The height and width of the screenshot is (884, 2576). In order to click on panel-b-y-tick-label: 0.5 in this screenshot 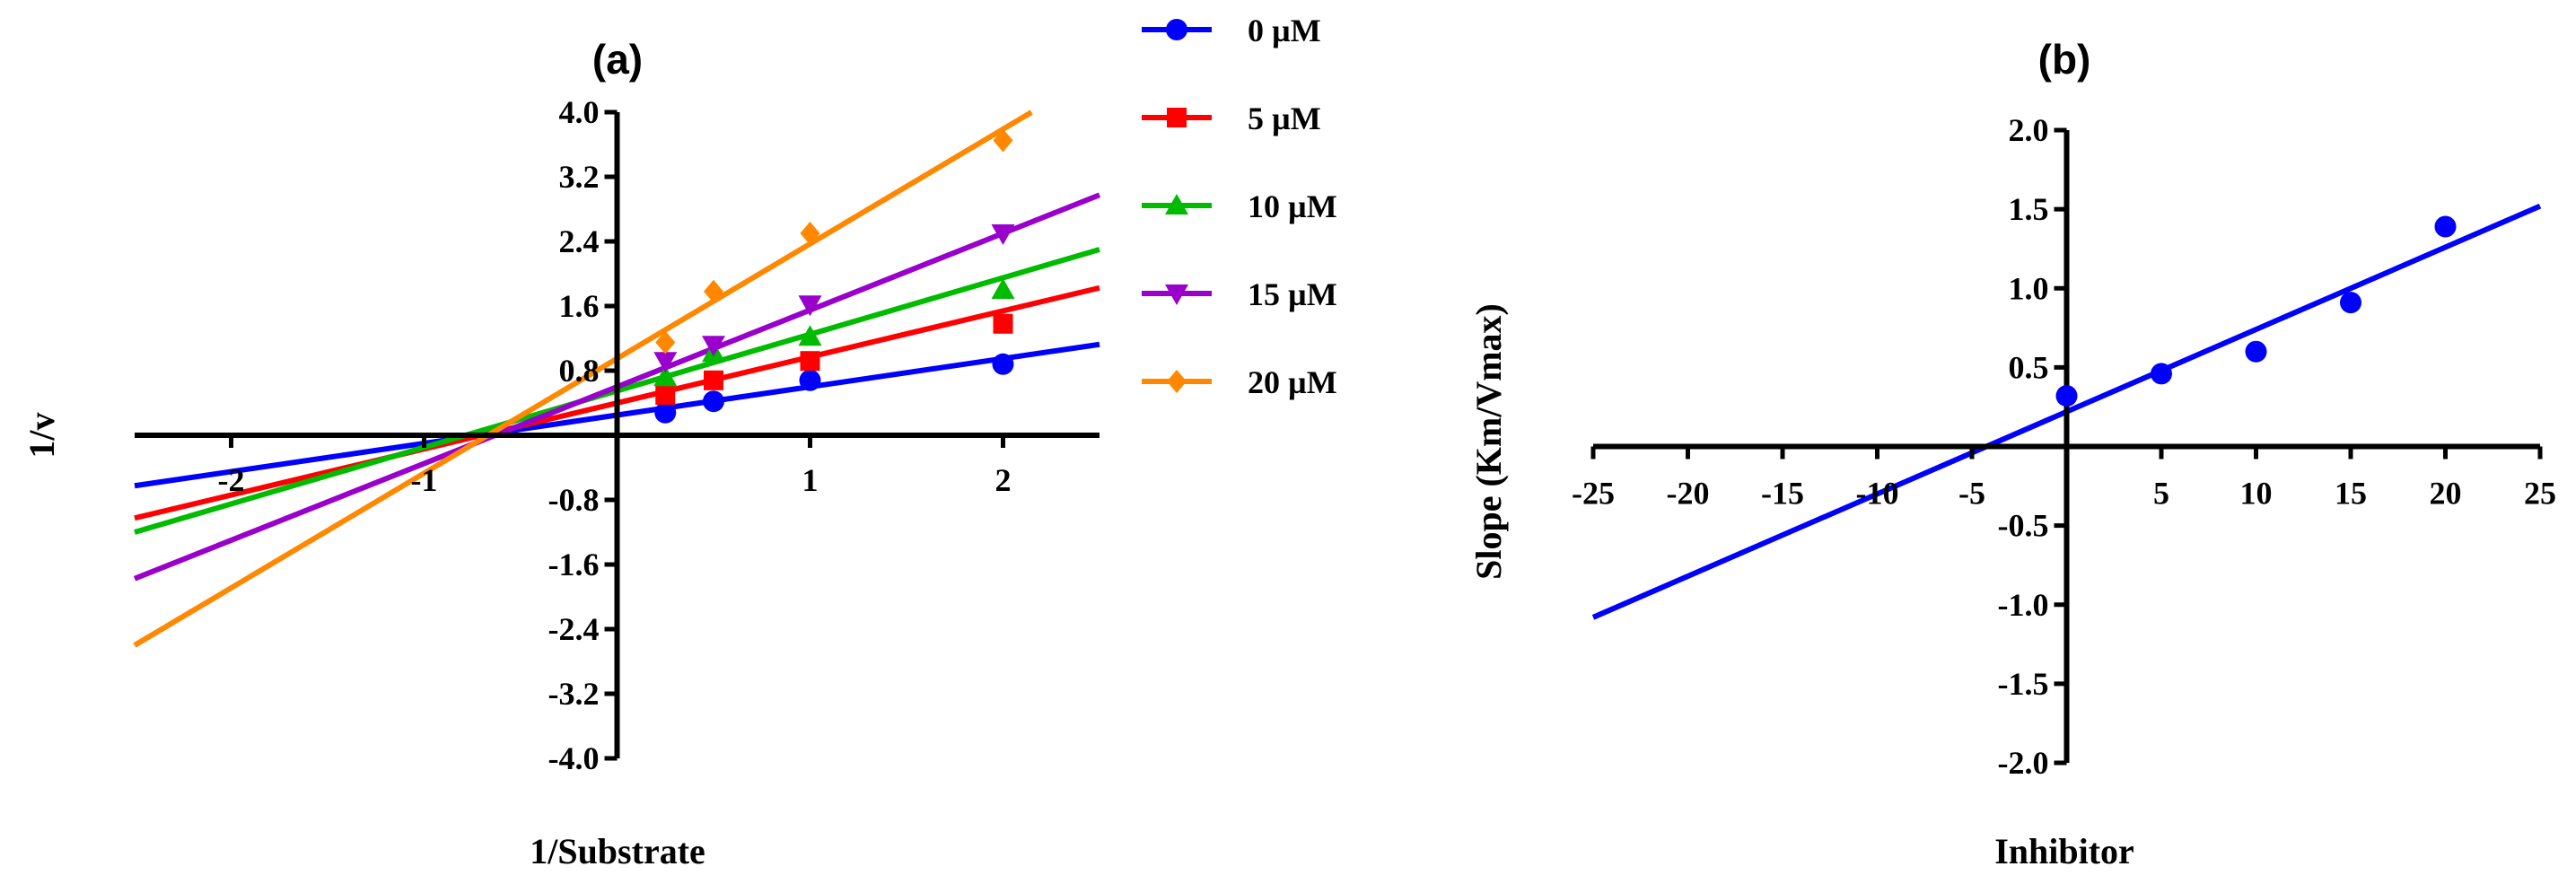, I will do `click(2029, 367)`.